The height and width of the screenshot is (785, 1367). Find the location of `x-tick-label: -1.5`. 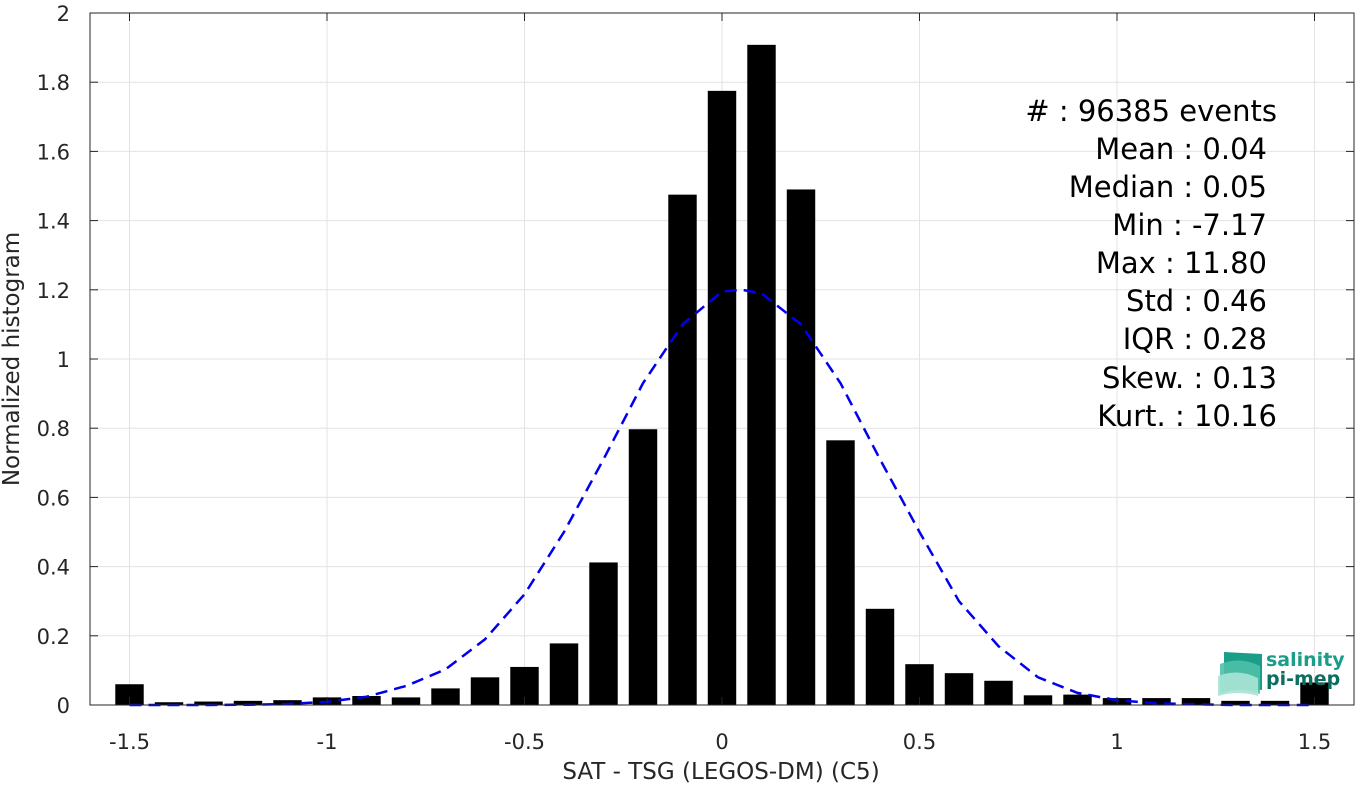

x-tick-label: -1.5 is located at coordinates (129, 742).